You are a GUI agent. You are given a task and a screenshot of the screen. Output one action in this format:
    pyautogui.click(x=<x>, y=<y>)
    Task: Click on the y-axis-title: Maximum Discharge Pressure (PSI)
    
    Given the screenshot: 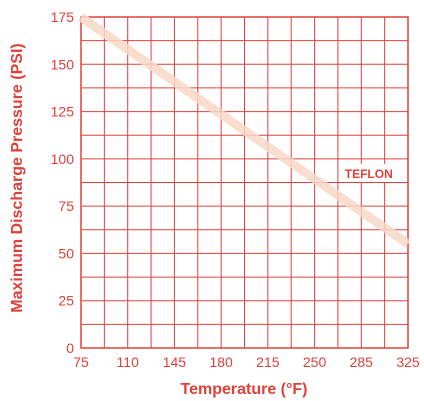 What is the action you would take?
    pyautogui.click(x=17, y=177)
    